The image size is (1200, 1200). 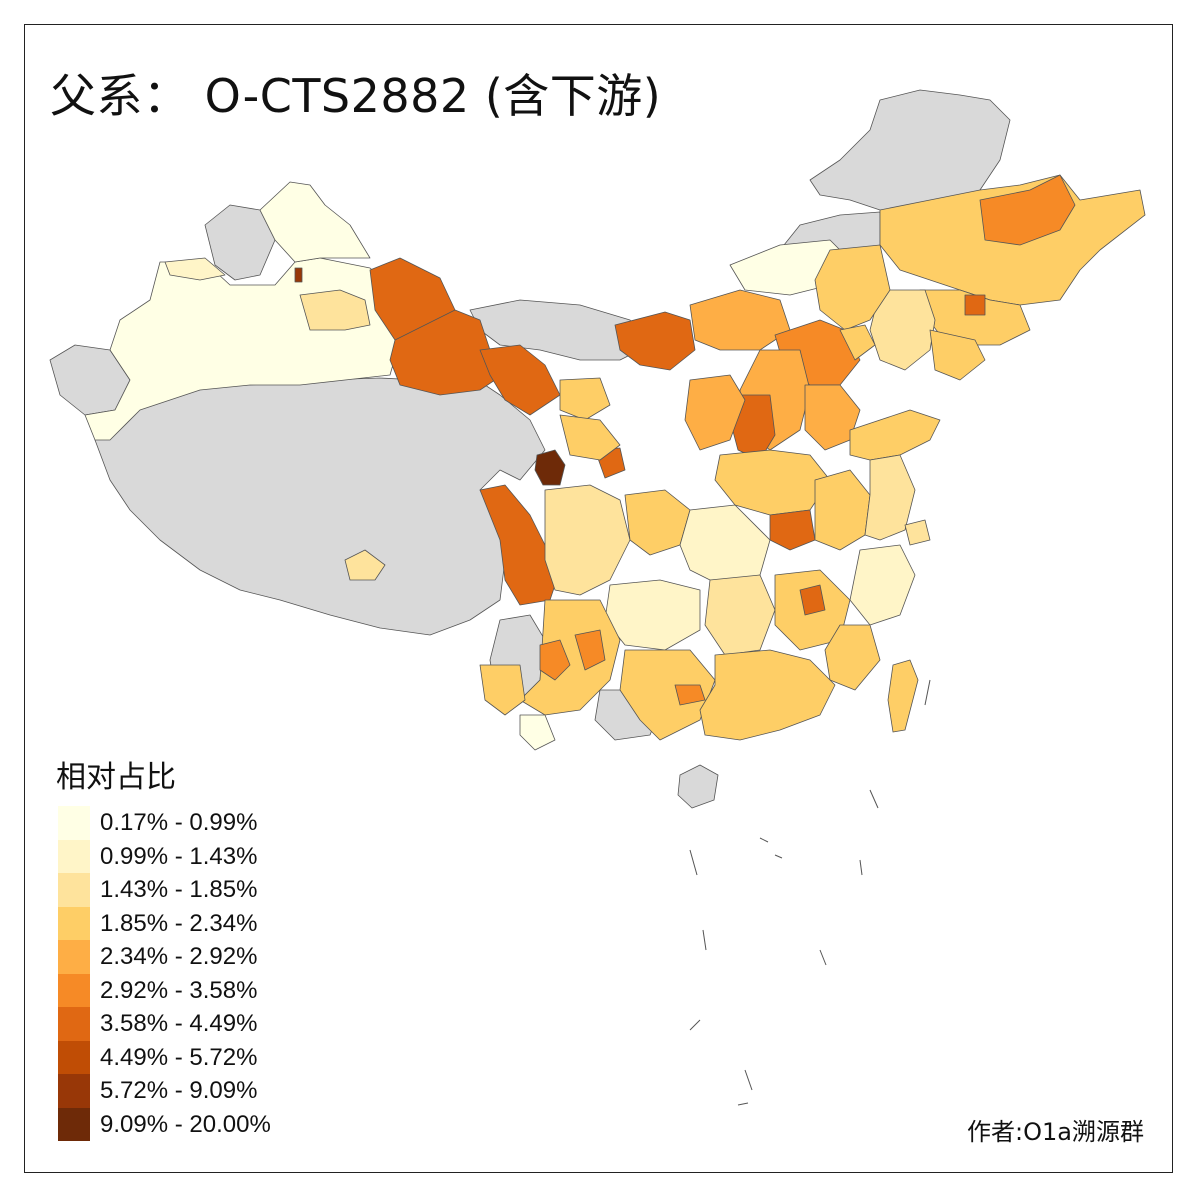 What do you see at coordinates (550, 467) in the screenshot?
I see `region-qinghai-haidong` at bounding box center [550, 467].